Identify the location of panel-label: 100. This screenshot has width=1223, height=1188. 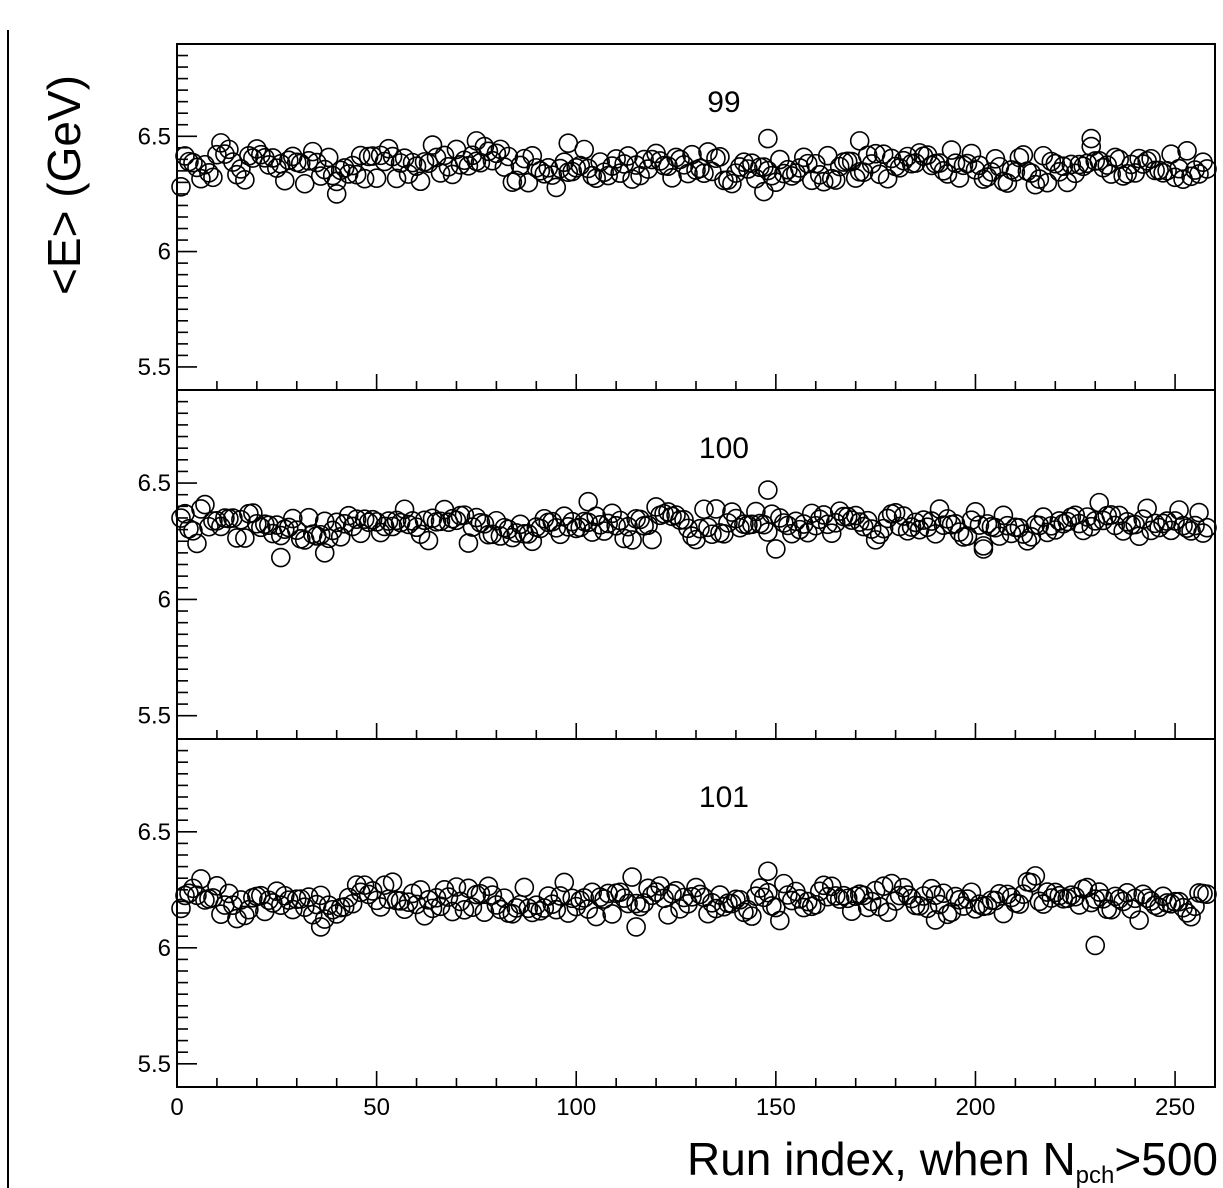
(724, 448).